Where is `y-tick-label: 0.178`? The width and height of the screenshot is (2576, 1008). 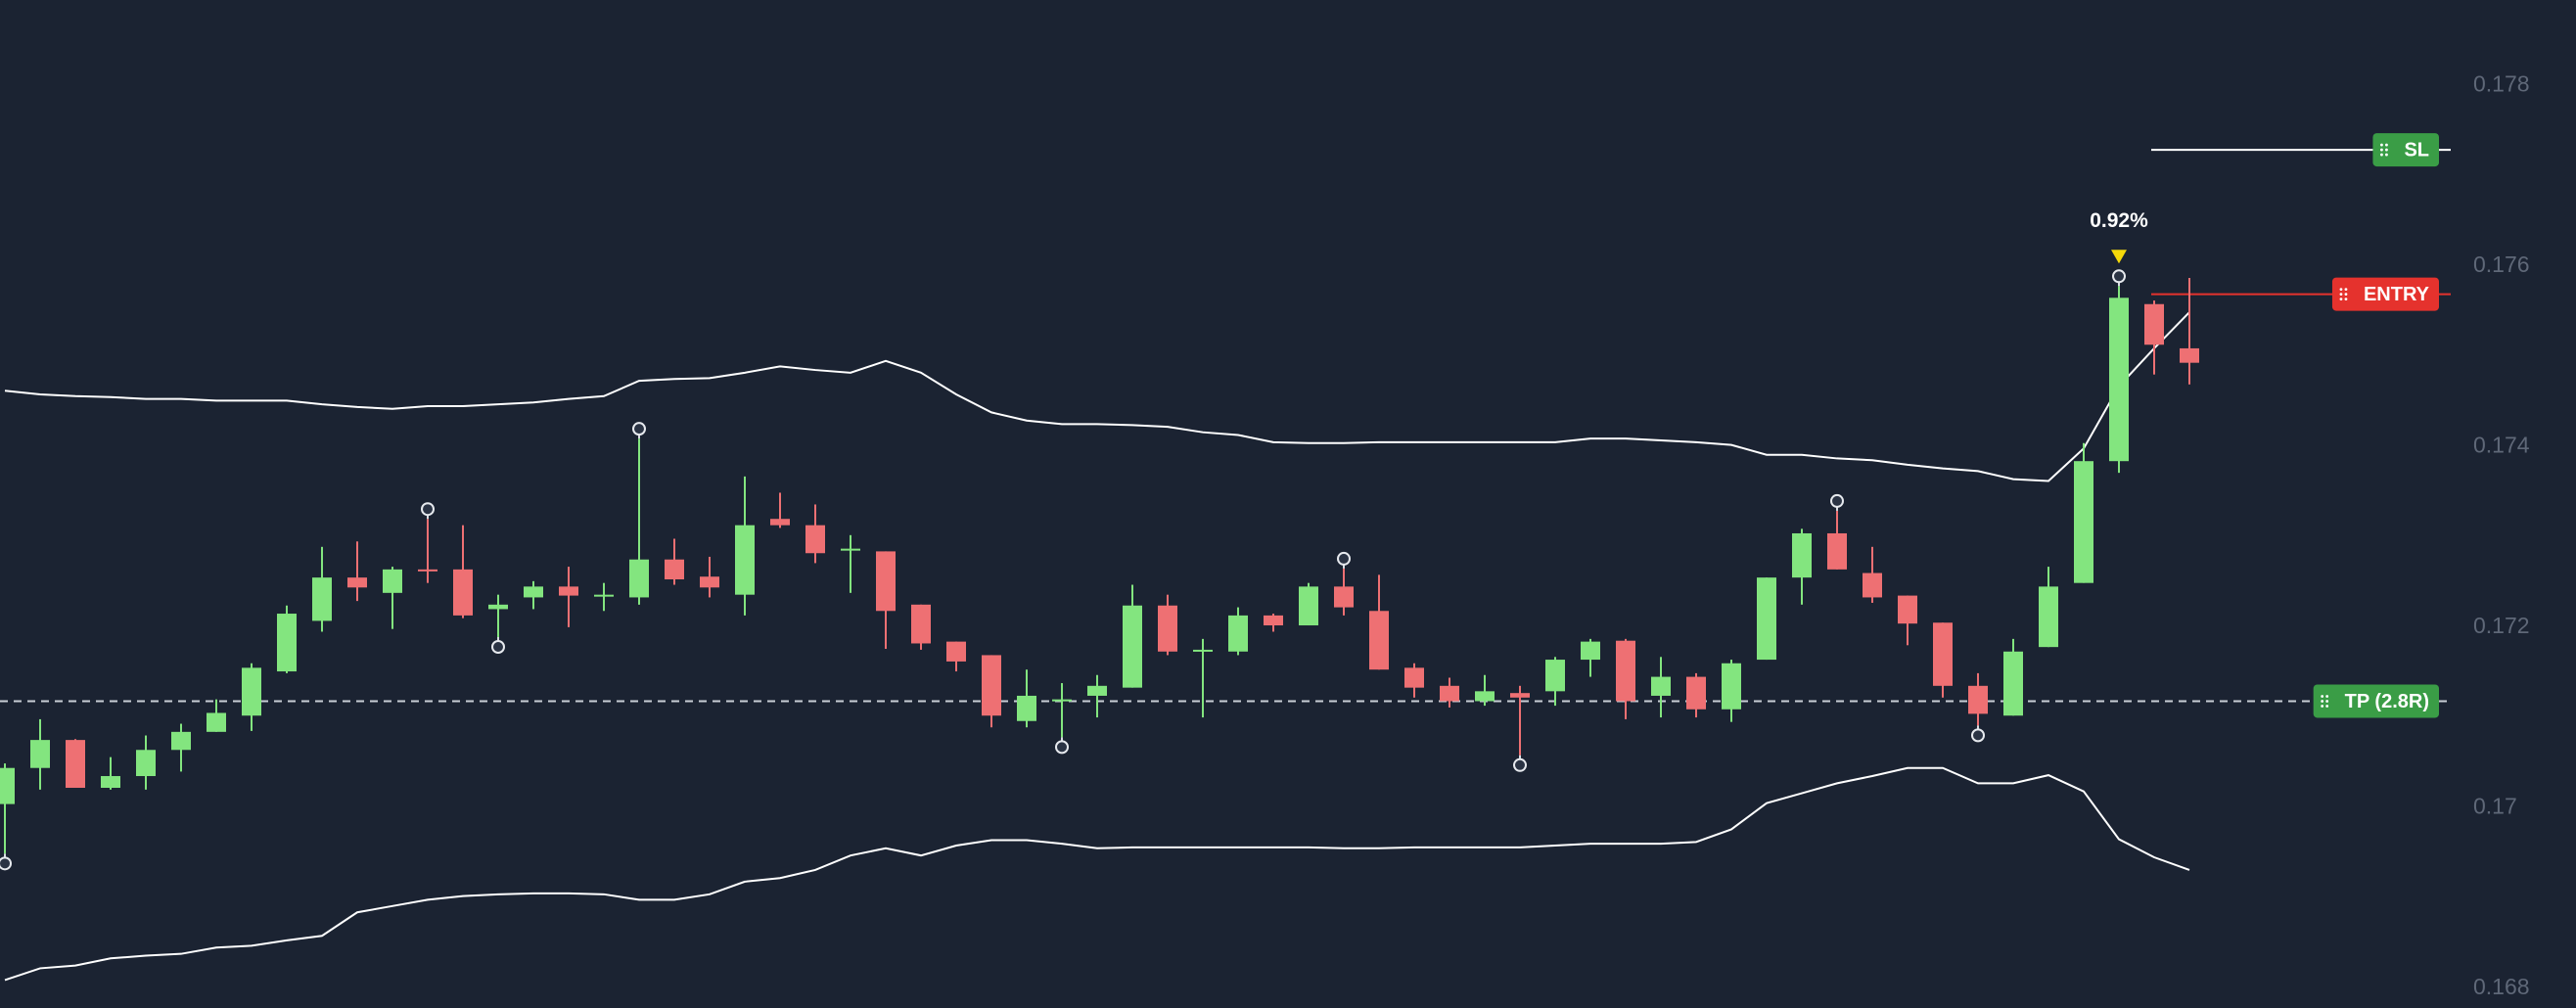
y-tick-label: 0.178 is located at coordinates (2501, 84).